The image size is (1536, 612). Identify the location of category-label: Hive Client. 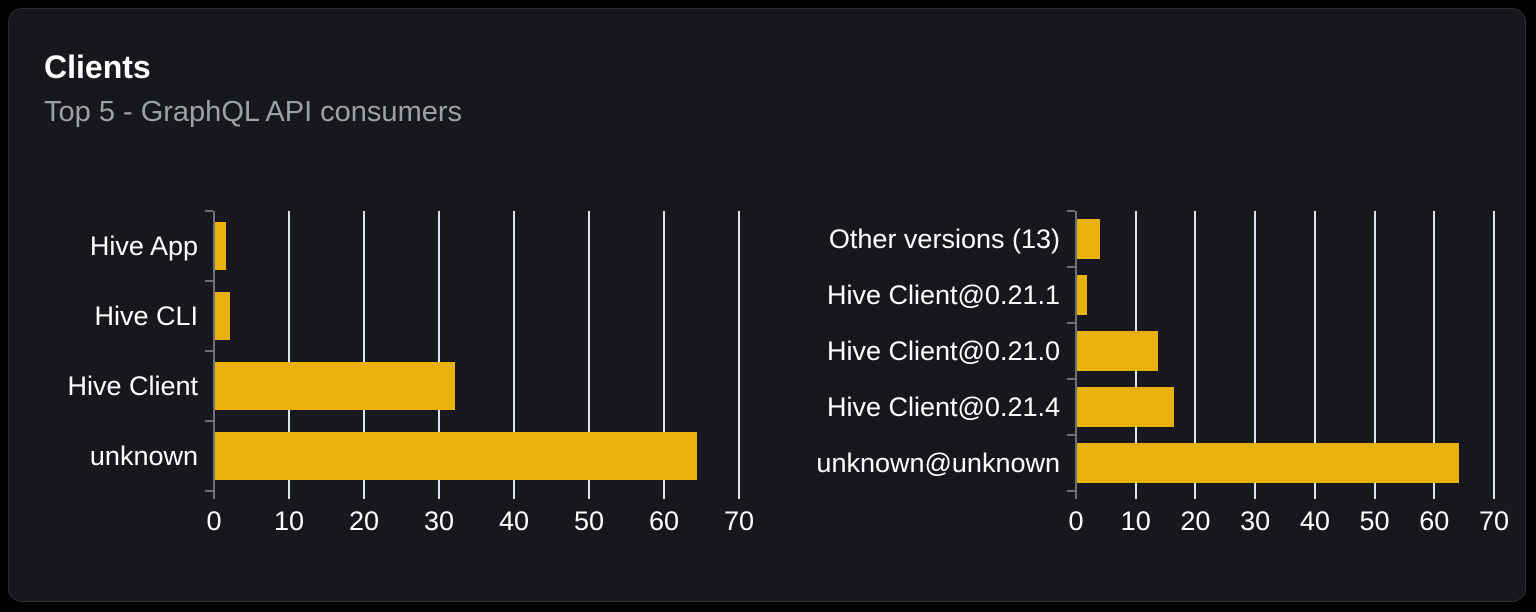
(132, 386).